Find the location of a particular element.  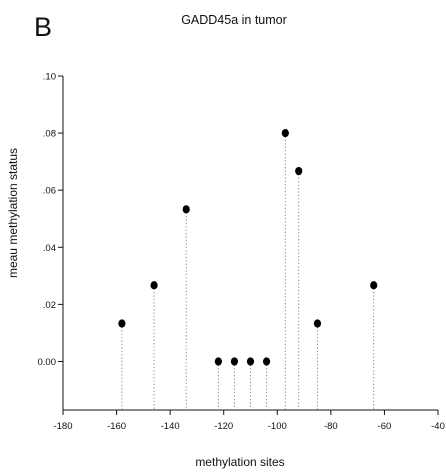

x-tick-label: -40 is located at coordinates (438, 426).